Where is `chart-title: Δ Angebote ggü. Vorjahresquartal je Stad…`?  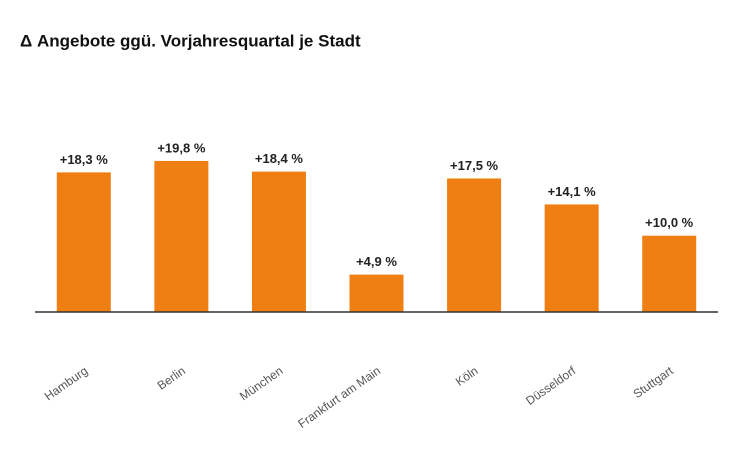
chart-title: Δ Angebote ggü. Vorjahresquartal je Stad… is located at coordinates (190, 40).